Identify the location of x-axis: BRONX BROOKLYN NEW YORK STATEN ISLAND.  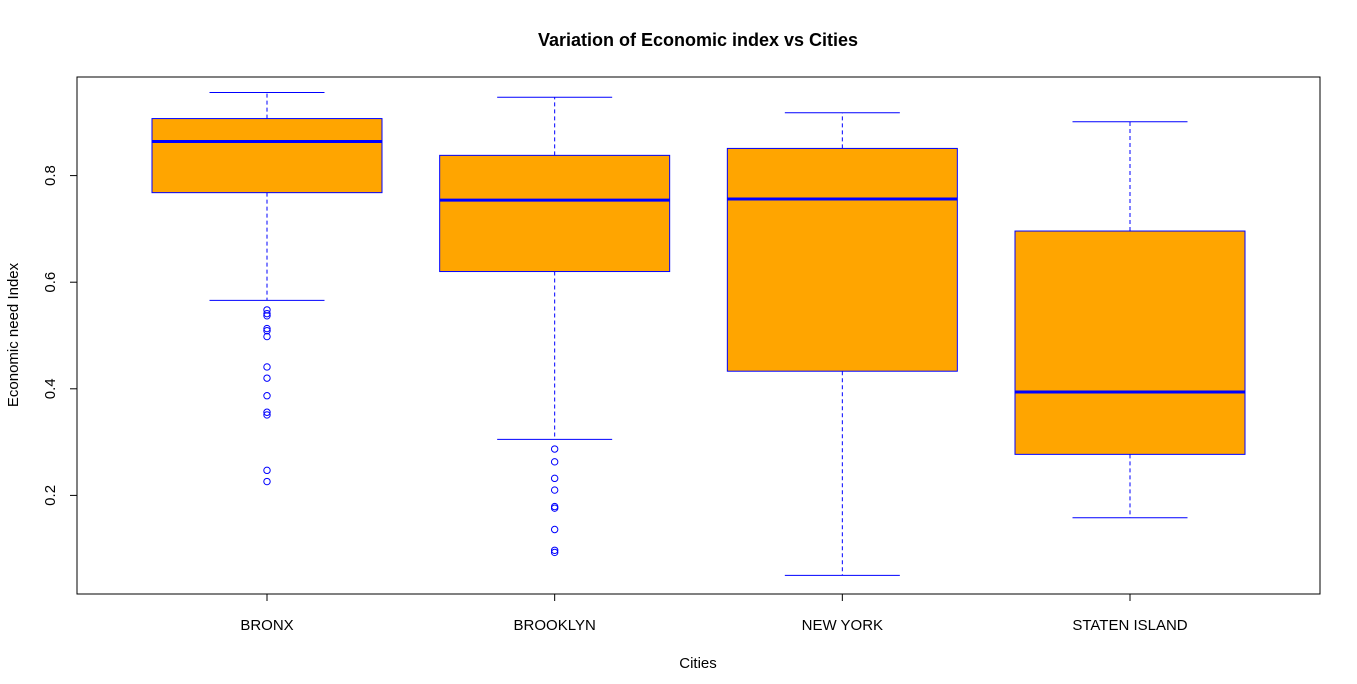
(714, 613).